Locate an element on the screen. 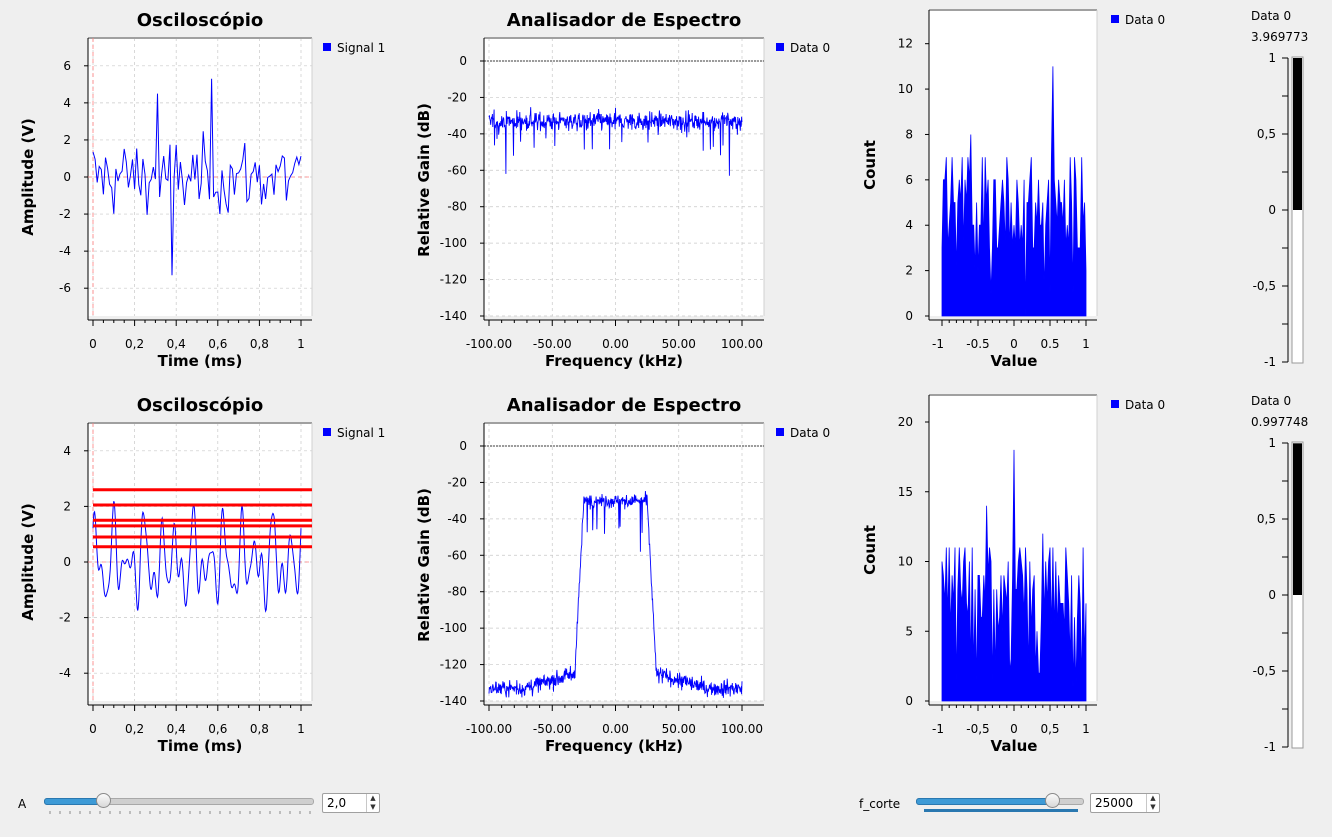 The width and height of the screenshot is (1332, 837). gauge-panel-1: Data 0 3.969773 1 0,5 0 -0,5 -1 is located at coordinates (1280, 187).